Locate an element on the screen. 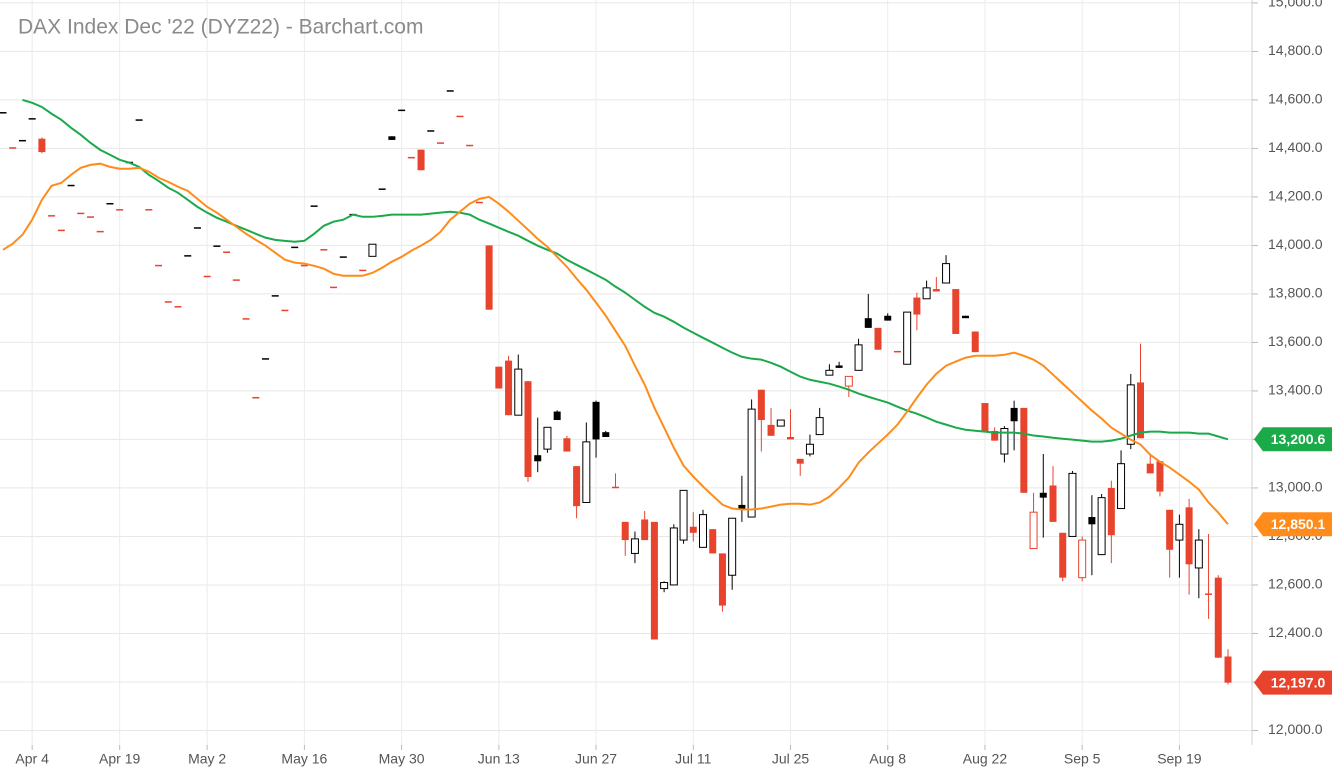  x-tick-label: Aug 8 is located at coordinates (887, 759).